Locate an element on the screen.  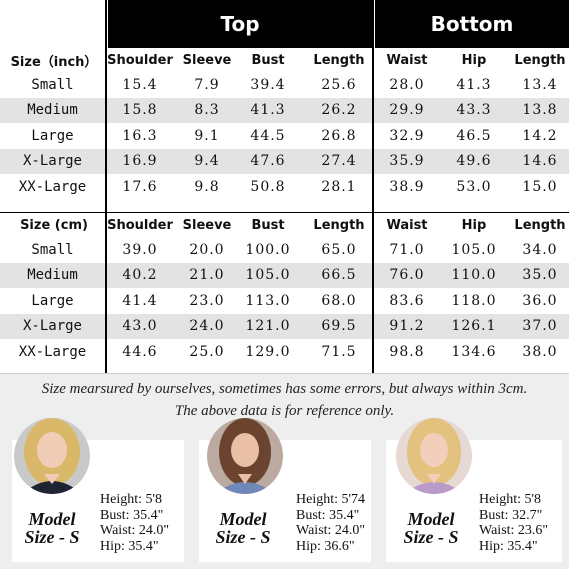
table-cell: 17.6 is located at coordinates (140, 186).